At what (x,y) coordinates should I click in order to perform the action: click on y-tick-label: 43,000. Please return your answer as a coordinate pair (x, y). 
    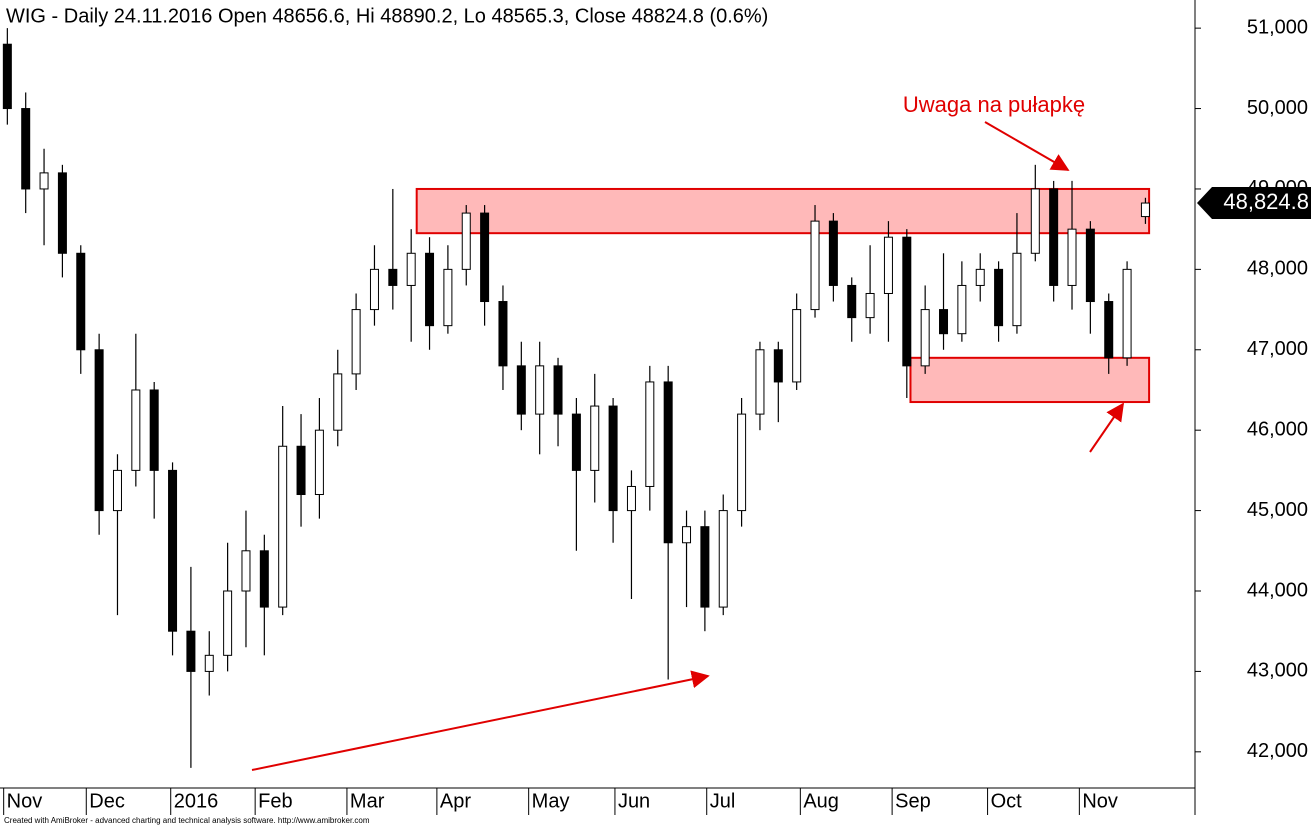
    Looking at the image, I should click on (1277, 671).